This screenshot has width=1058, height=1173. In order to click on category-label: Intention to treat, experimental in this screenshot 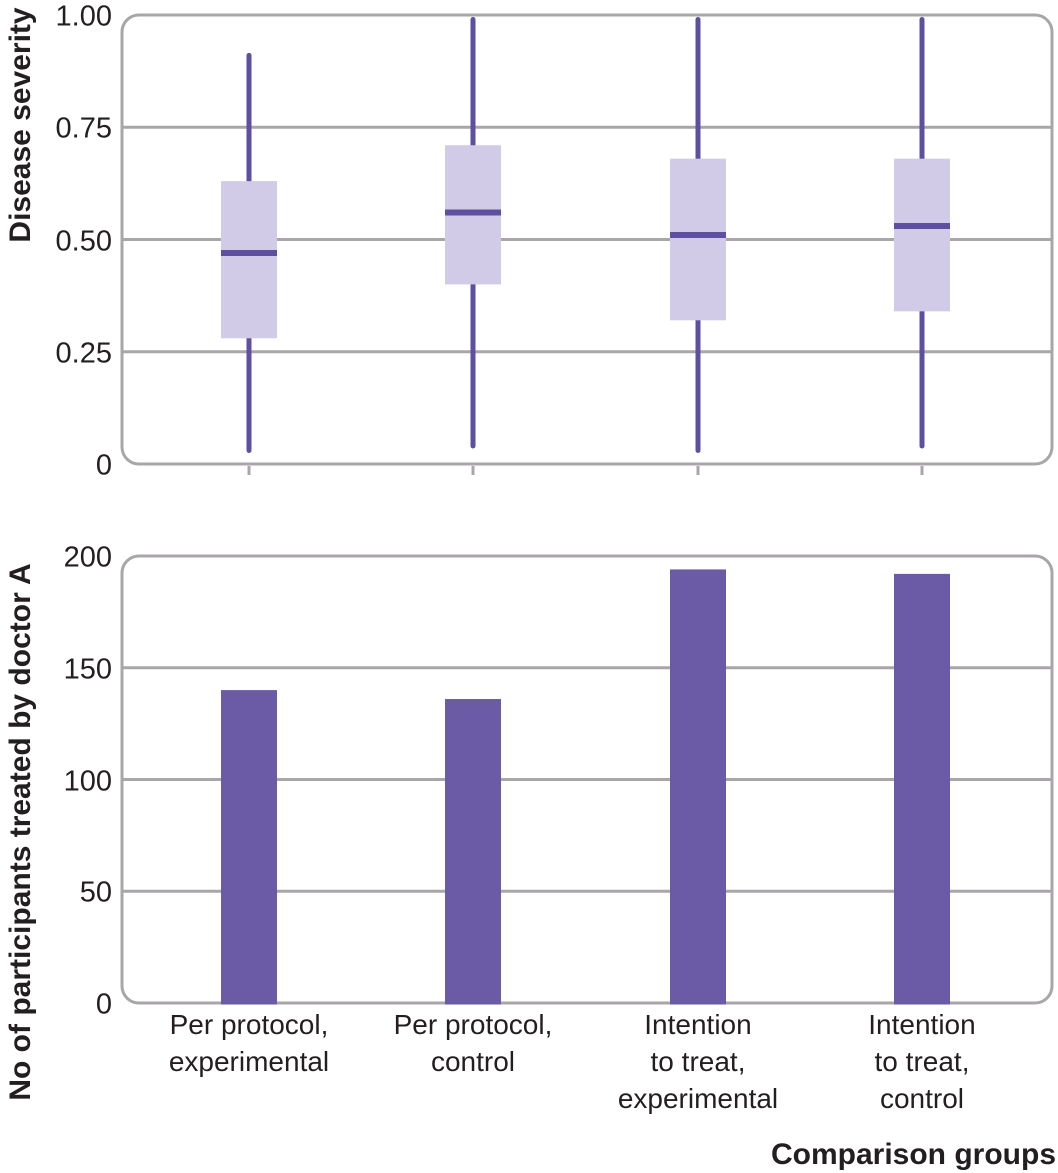, I will do `click(698, 1061)`.